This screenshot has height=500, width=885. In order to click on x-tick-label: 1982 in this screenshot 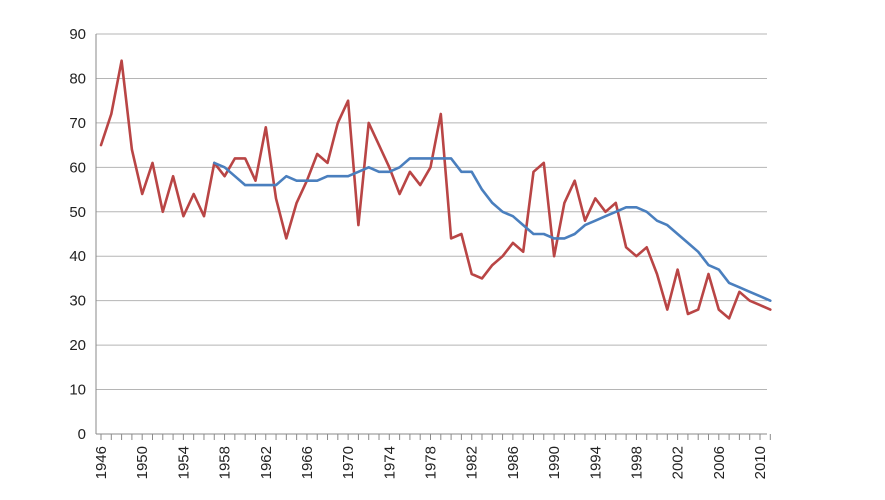, I will do `click(472, 462)`.